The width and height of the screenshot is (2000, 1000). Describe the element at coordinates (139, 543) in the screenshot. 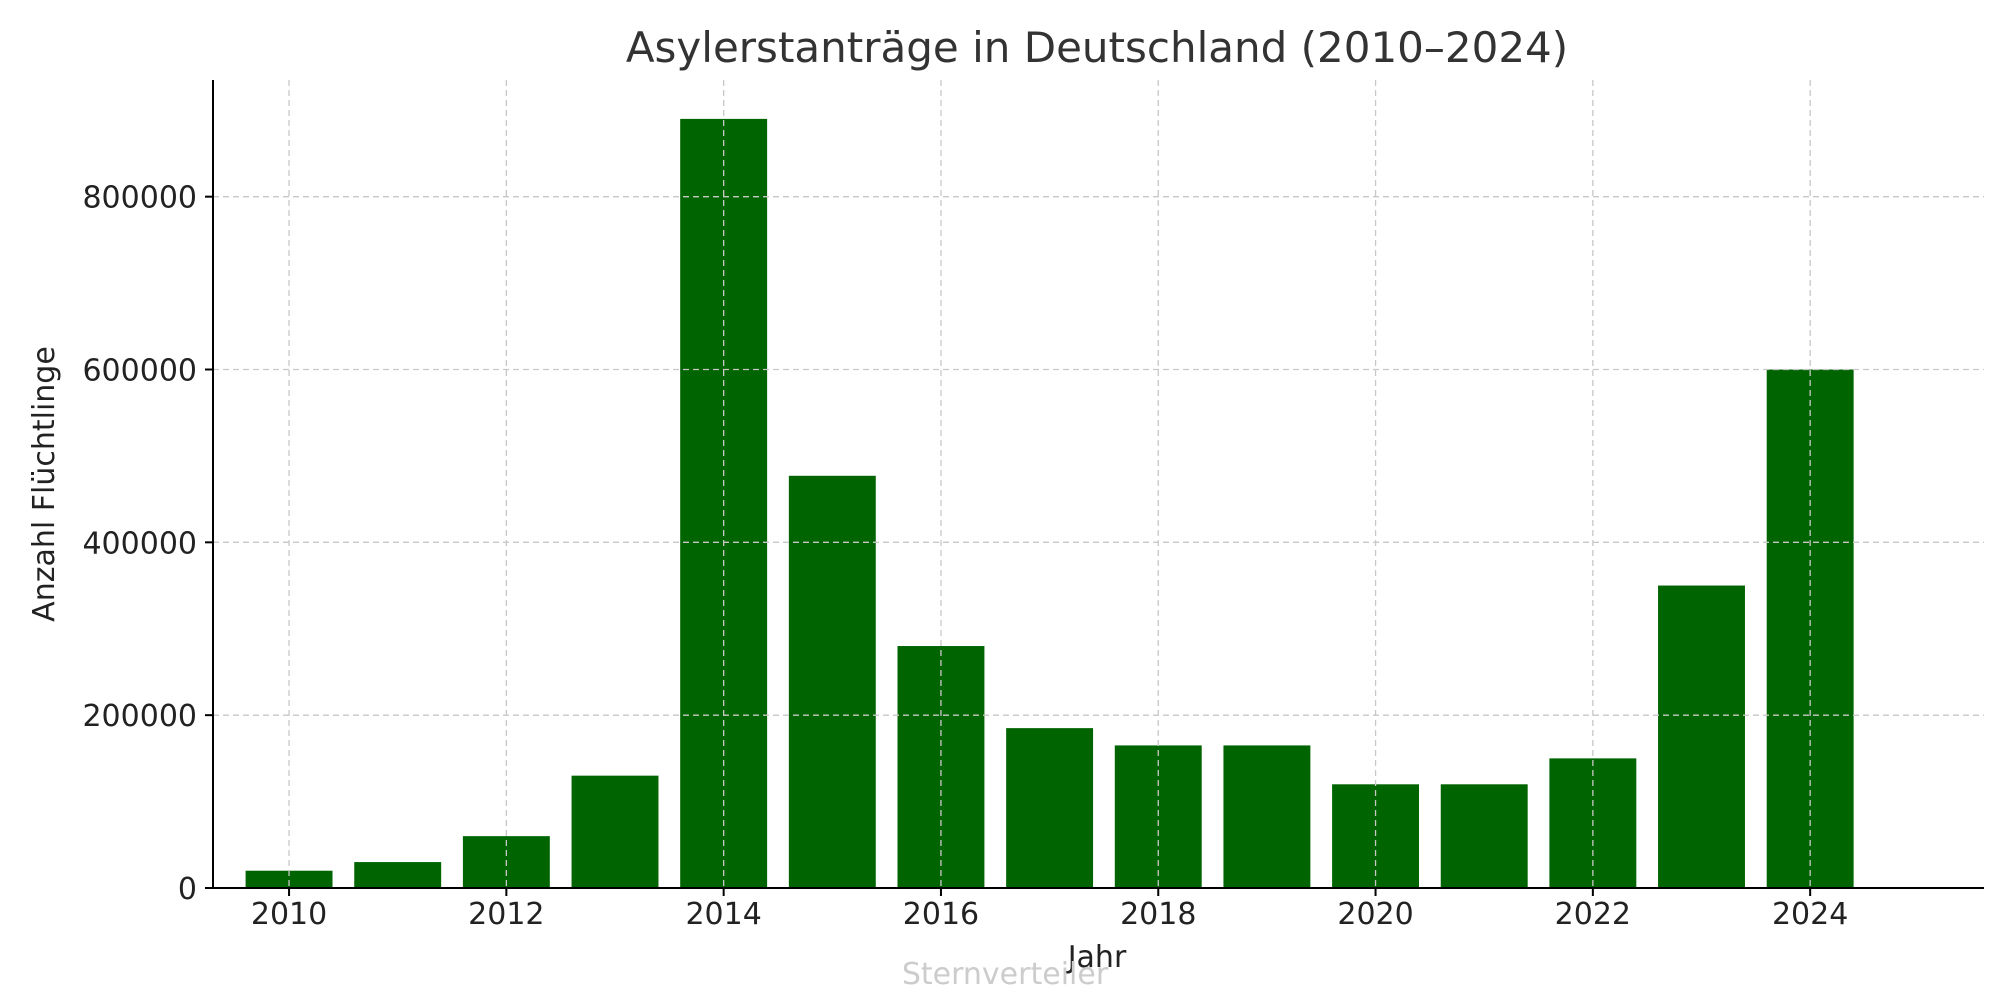

I see `y-tick-label: 400000` at that location.